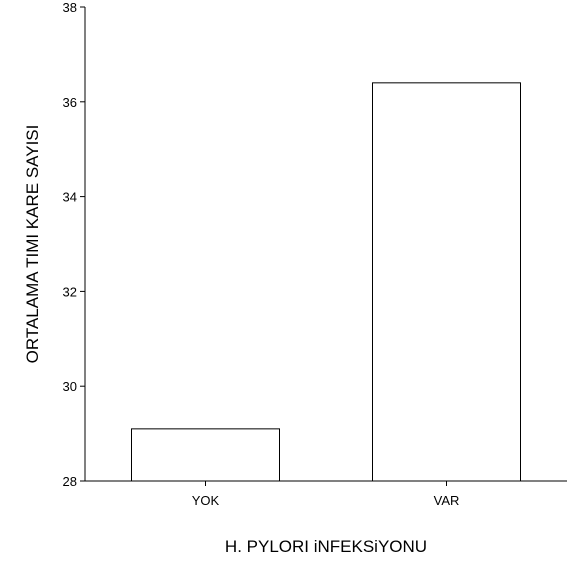 Image resolution: width=577 pixels, height=569 pixels. I want to click on y-axis-ticks: 28 30 32 34 36 38, so click(74, 244).